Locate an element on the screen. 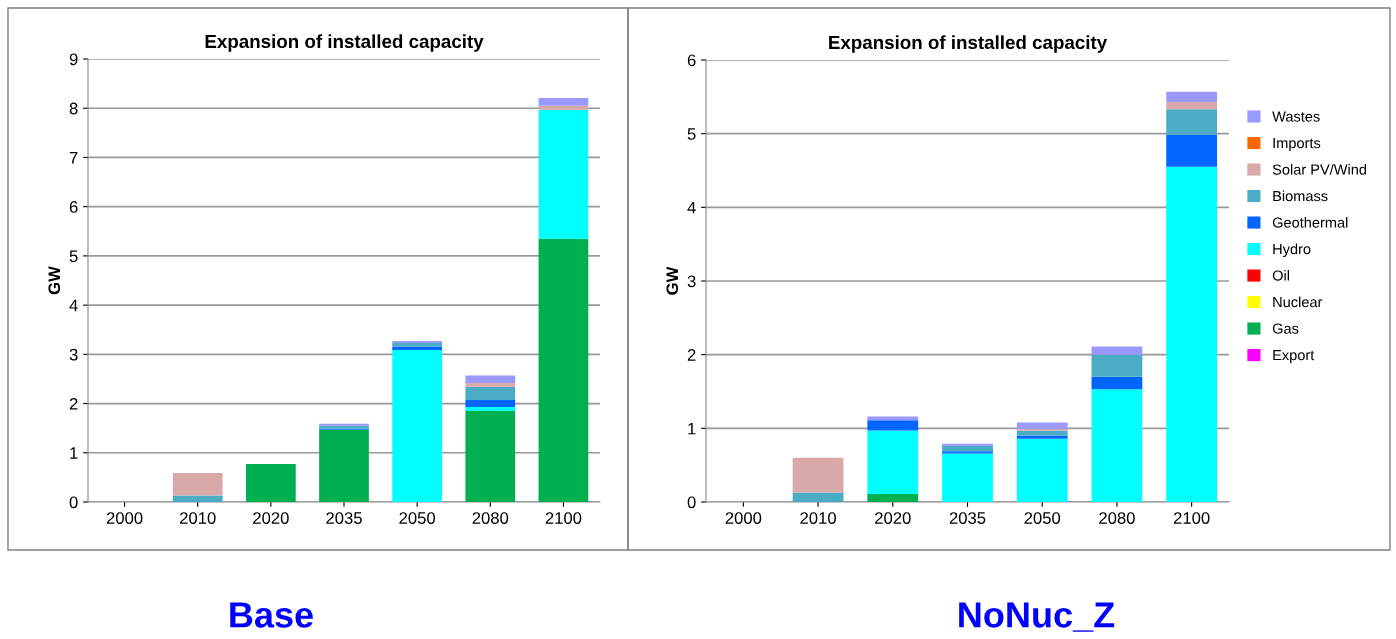 This screenshot has width=1396, height=639. legend-label: Hydro is located at coordinates (1292, 250).